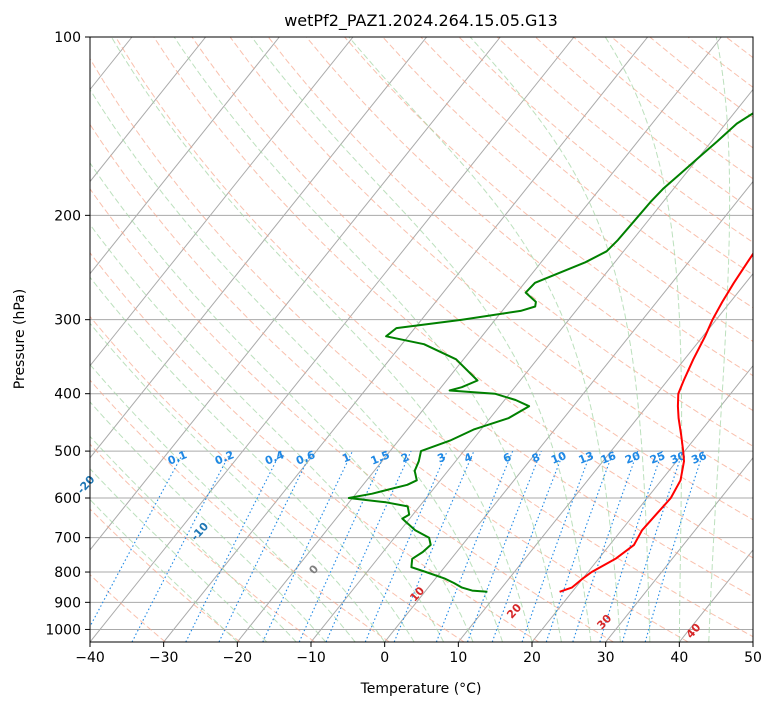 The width and height of the screenshot is (775, 708). Describe the element at coordinates (20, 339) in the screenshot. I see `y-axis-label: Pressure (hPa)` at that location.